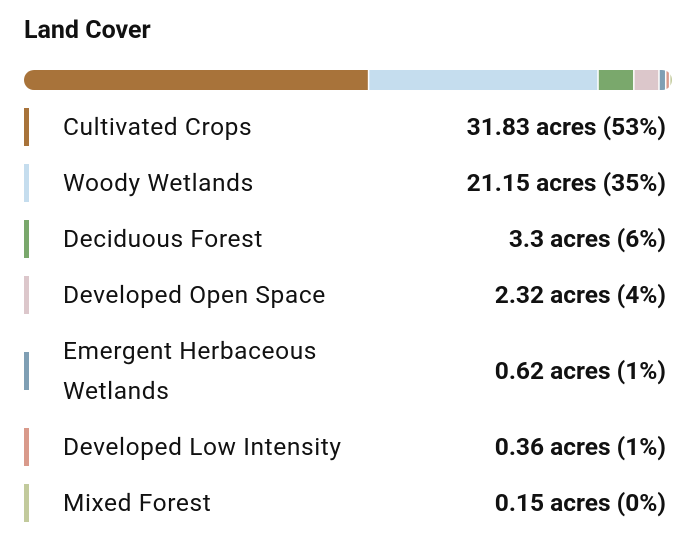 The width and height of the screenshot is (690, 544). What do you see at coordinates (566, 182) in the screenshot?
I see `value-label: 21.15 acres (35%)` at bounding box center [566, 182].